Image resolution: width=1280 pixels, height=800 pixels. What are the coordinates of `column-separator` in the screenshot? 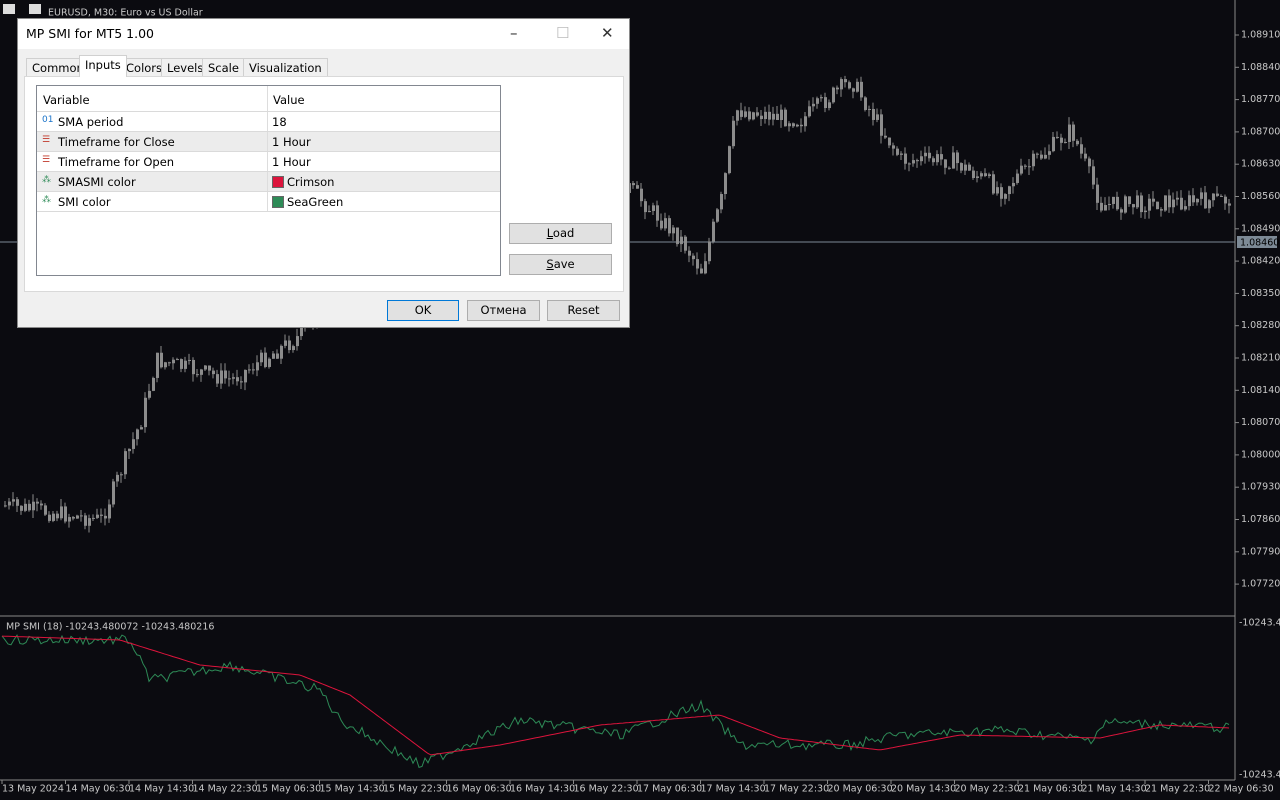 It's located at (267, 141).